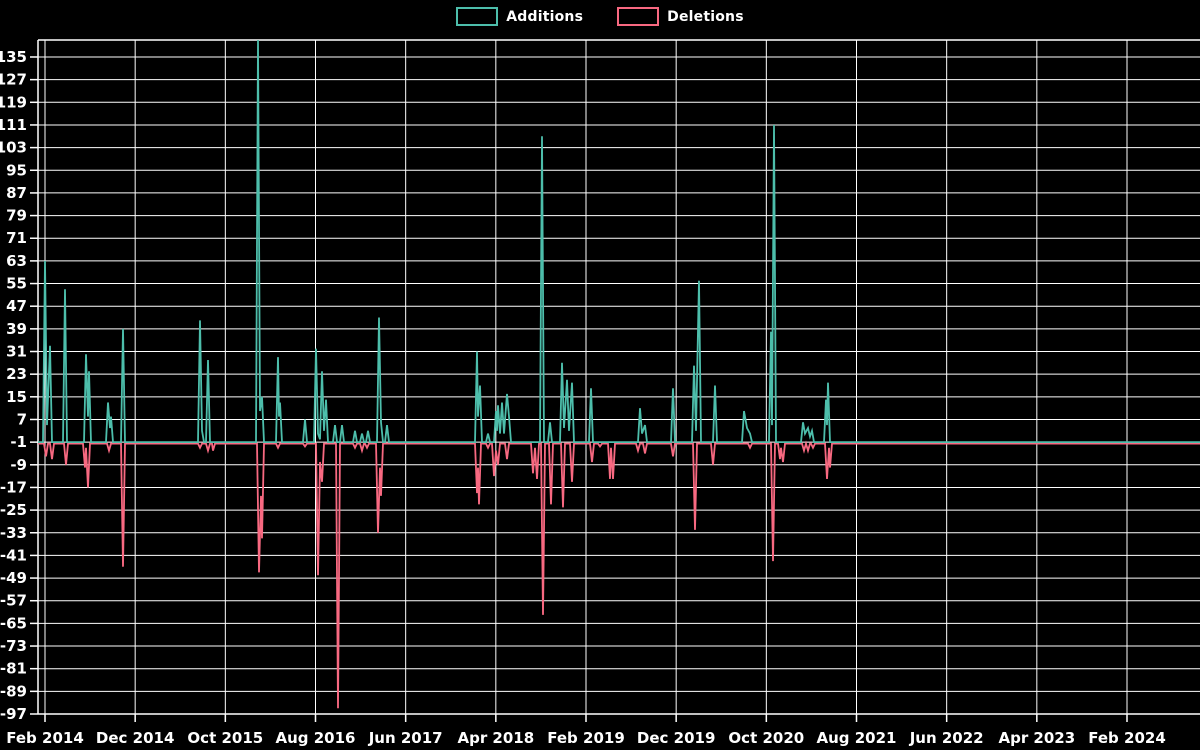 The height and width of the screenshot is (750, 1200). What do you see at coordinates (477, 16) in the screenshot?
I see `additions-swatch-icon` at bounding box center [477, 16].